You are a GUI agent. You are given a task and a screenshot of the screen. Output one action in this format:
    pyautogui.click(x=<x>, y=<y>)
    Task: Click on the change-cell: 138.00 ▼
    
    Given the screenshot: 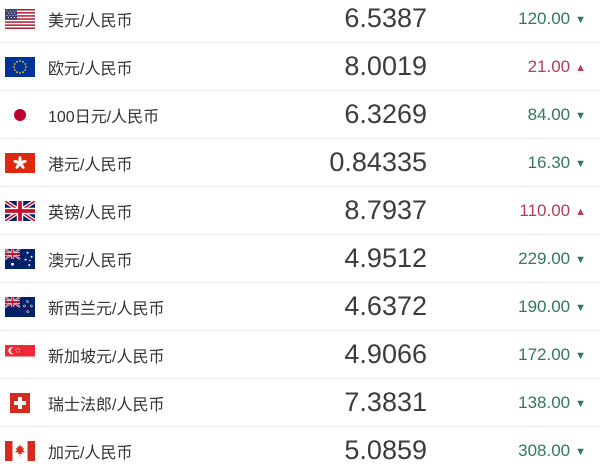 What is the action you would take?
    pyautogui.click(x=520, y=403)
    